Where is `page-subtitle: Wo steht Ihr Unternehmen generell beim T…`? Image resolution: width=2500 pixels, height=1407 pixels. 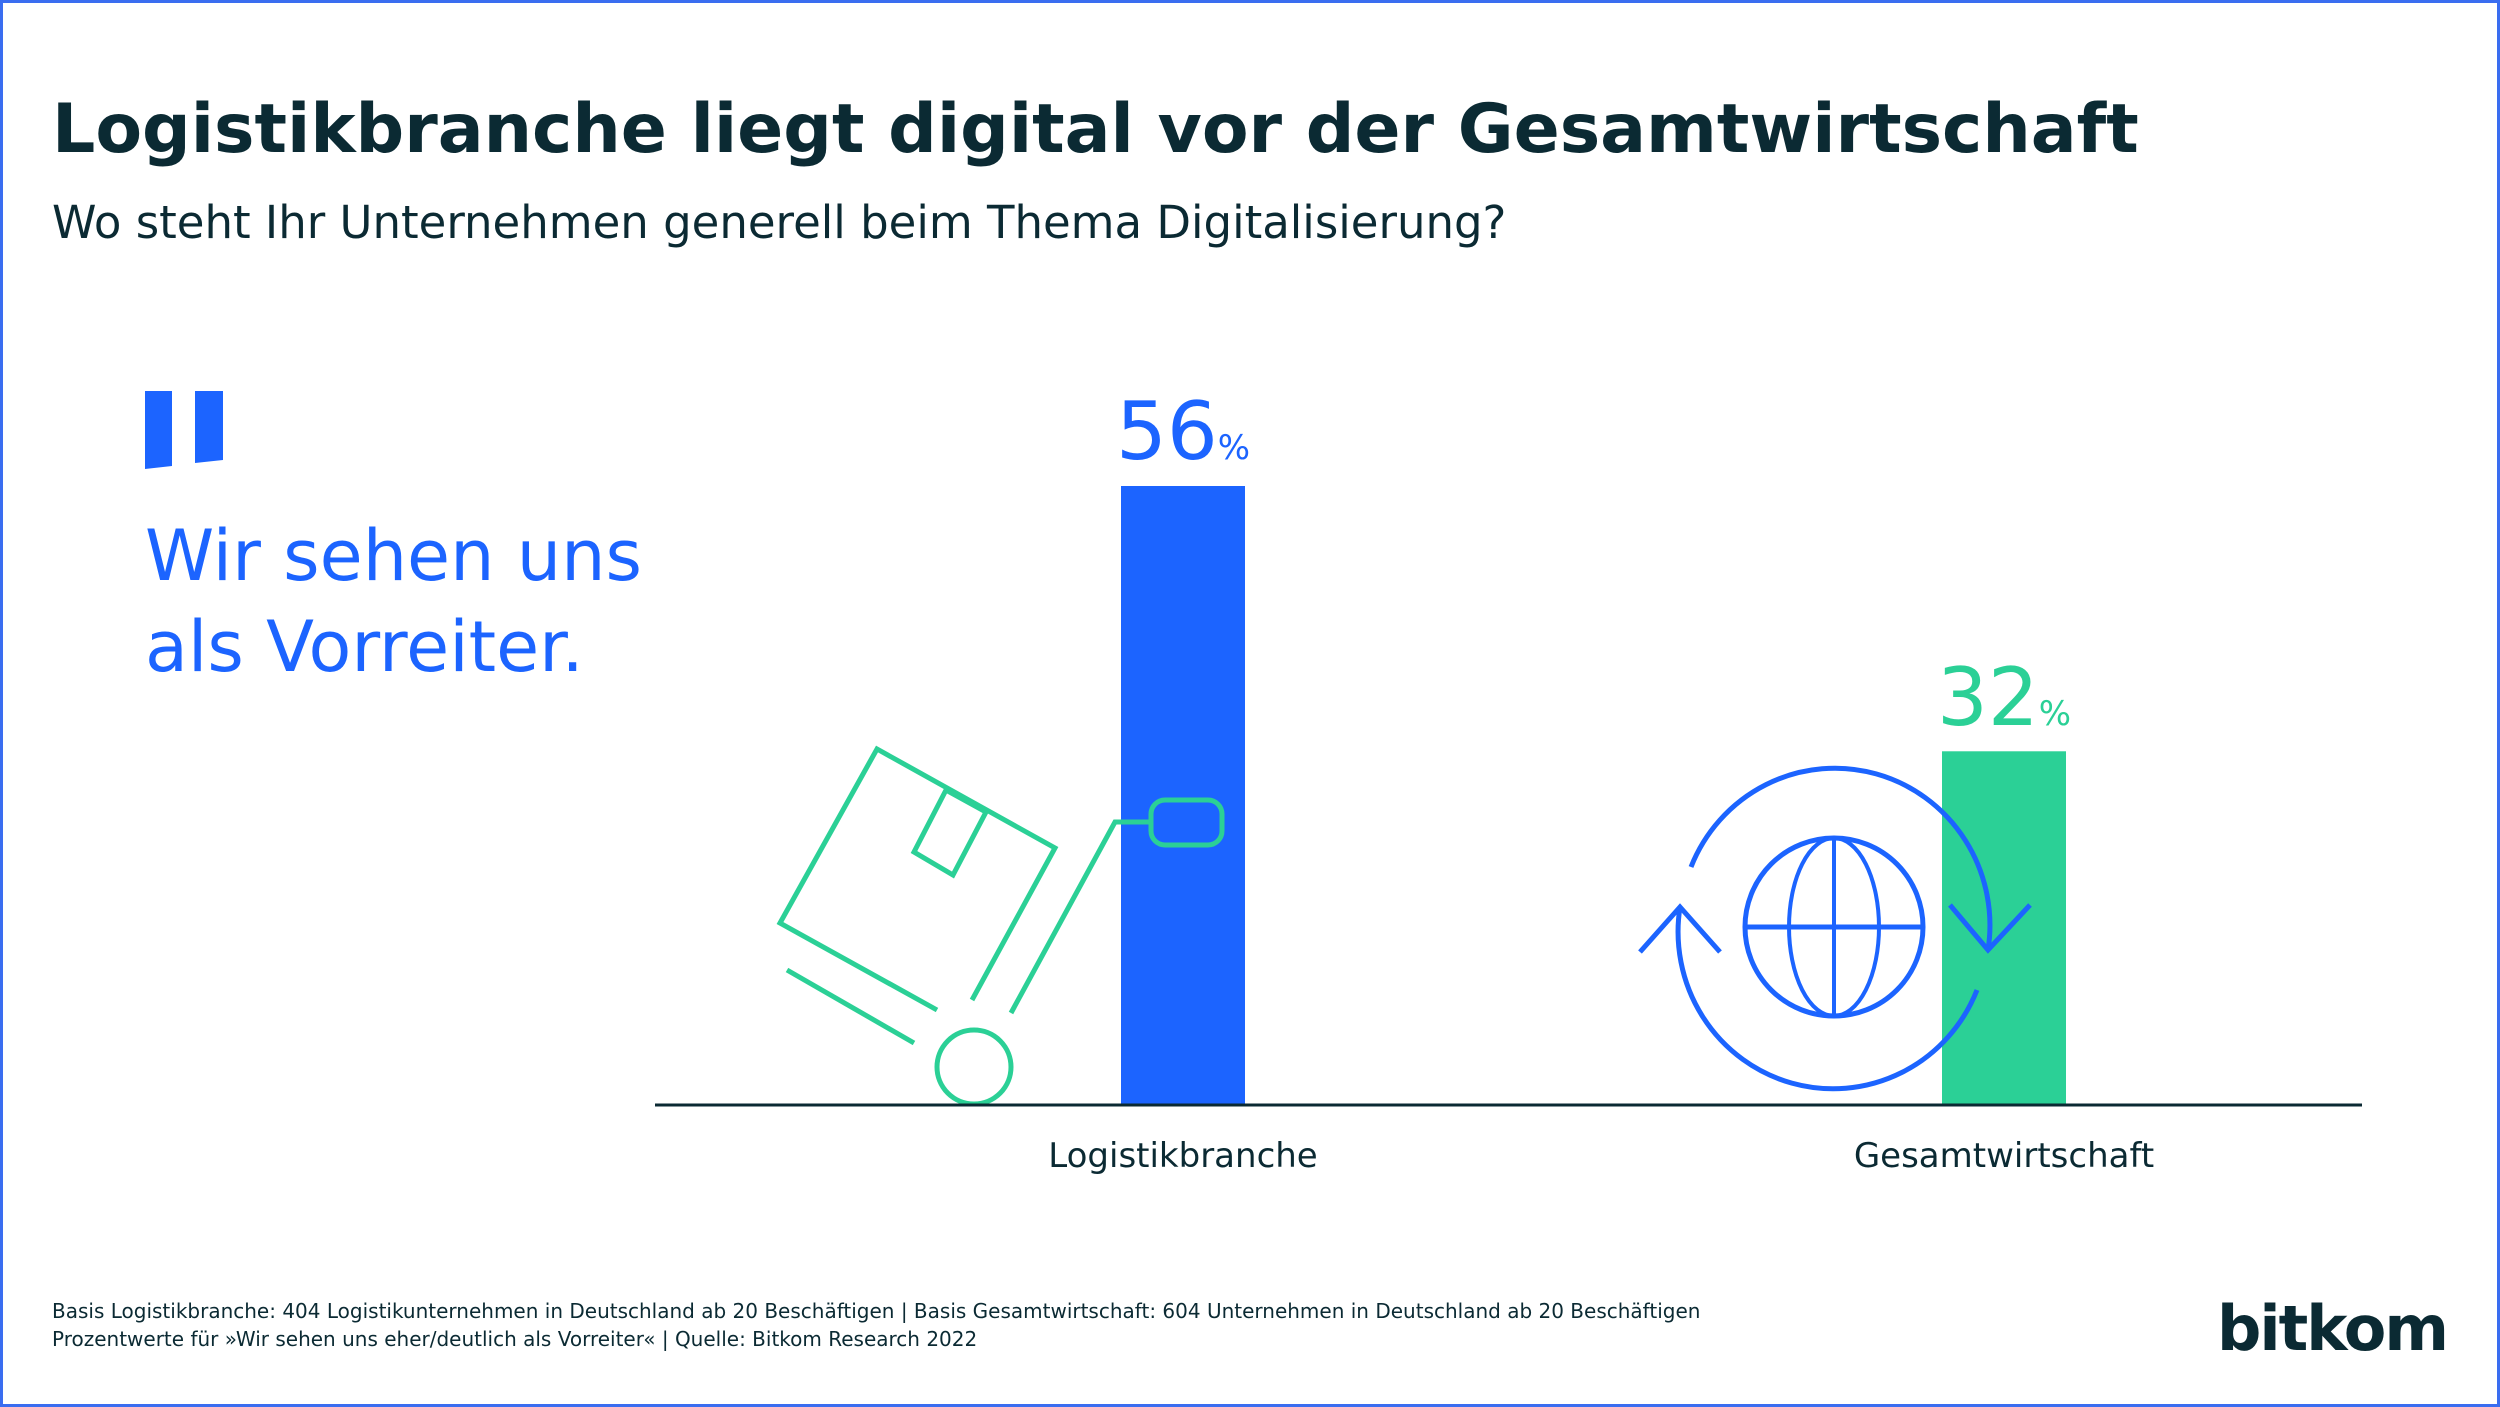 page-subtitle: Wo steht Ihr Unternehmen generell beim T… is located at coordinates (779, 222).